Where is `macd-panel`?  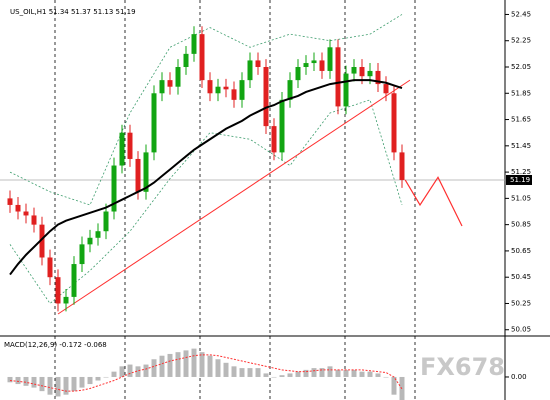
macd-panel is located at coordinates (206, 374).